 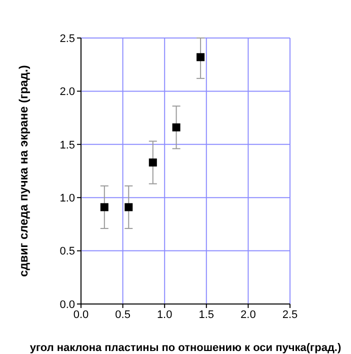 I want to click on x-axis-title: угол наклона пластины по отношению к оси пучка(град.), so click(x=186, y=348).